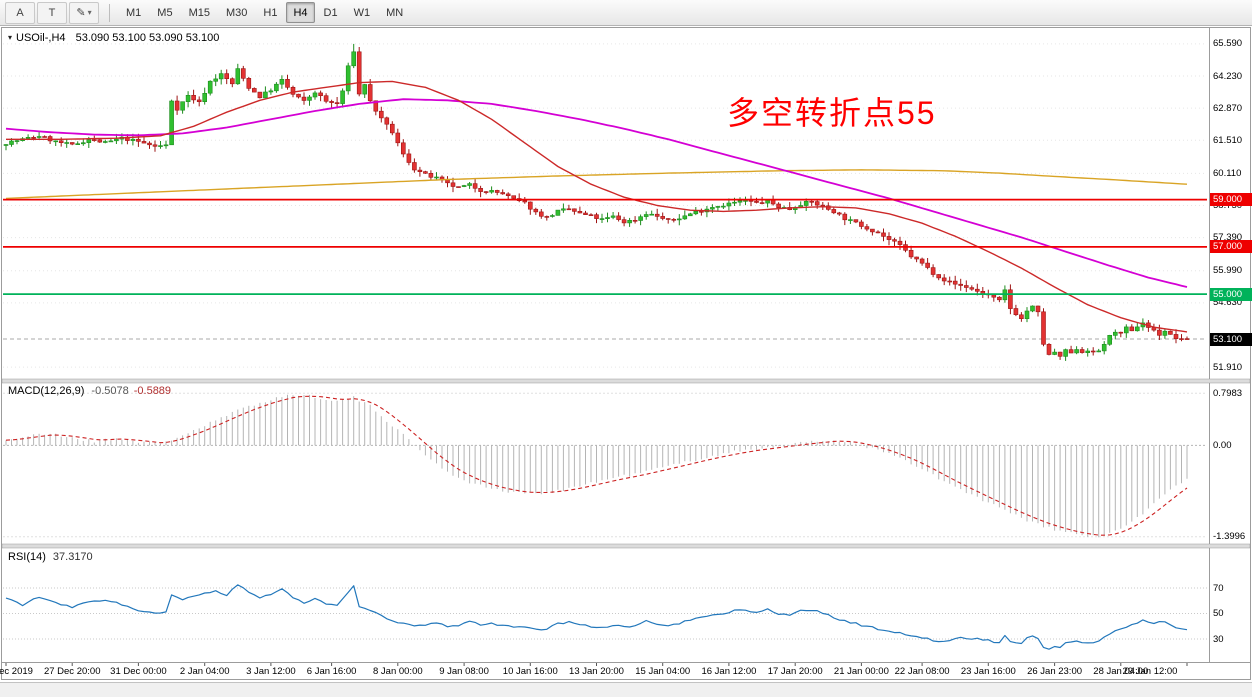 This screenshot has height=697, width=1252. Describe the element at coordinates (1218, 588) in the screenshot. I see `rsi-axis-label: 70` at that location.